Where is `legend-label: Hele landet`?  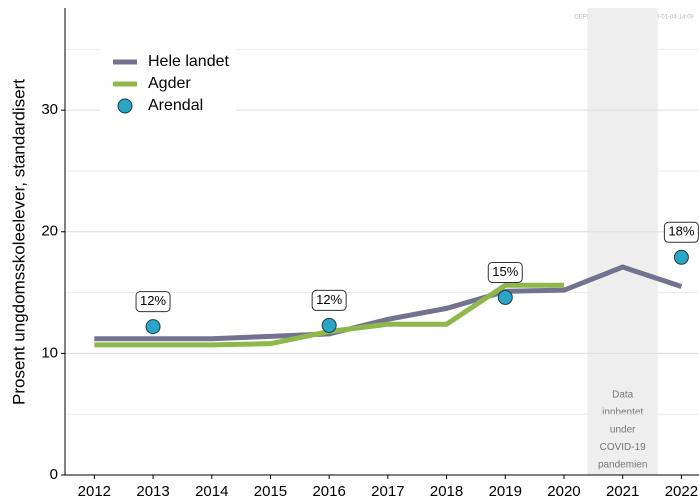 legend-label: Hele landet is located at coordinates (189, 61).